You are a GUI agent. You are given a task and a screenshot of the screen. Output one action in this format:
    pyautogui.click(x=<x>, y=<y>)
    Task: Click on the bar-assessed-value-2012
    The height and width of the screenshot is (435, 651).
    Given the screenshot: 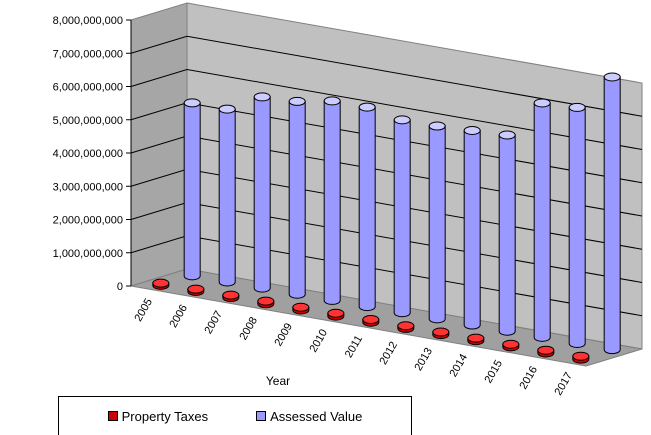 What is the action you would take?
    pyautogui.click(x=437, y=222)
    